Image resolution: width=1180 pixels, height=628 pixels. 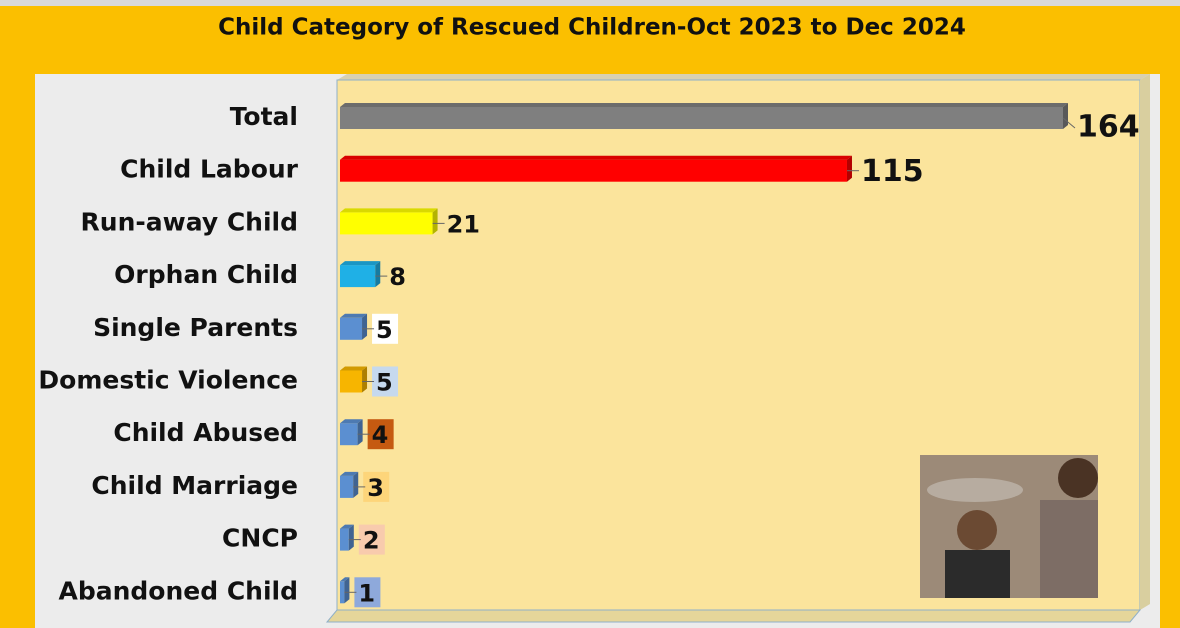 What do you see at coordinates (260, 538) in the screenshot?
I see `y-tick-label: CNCP` at bounding box center [260, 538].